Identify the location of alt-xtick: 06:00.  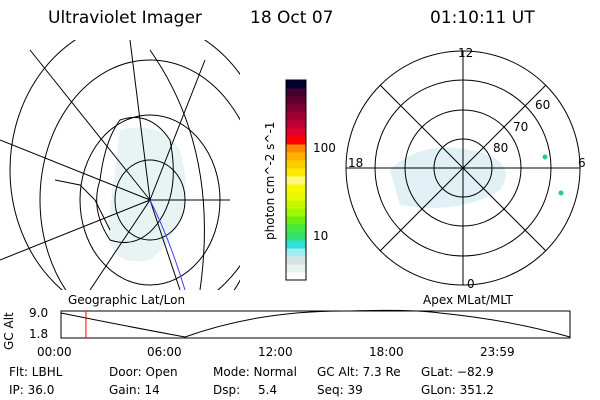
(164, 352).